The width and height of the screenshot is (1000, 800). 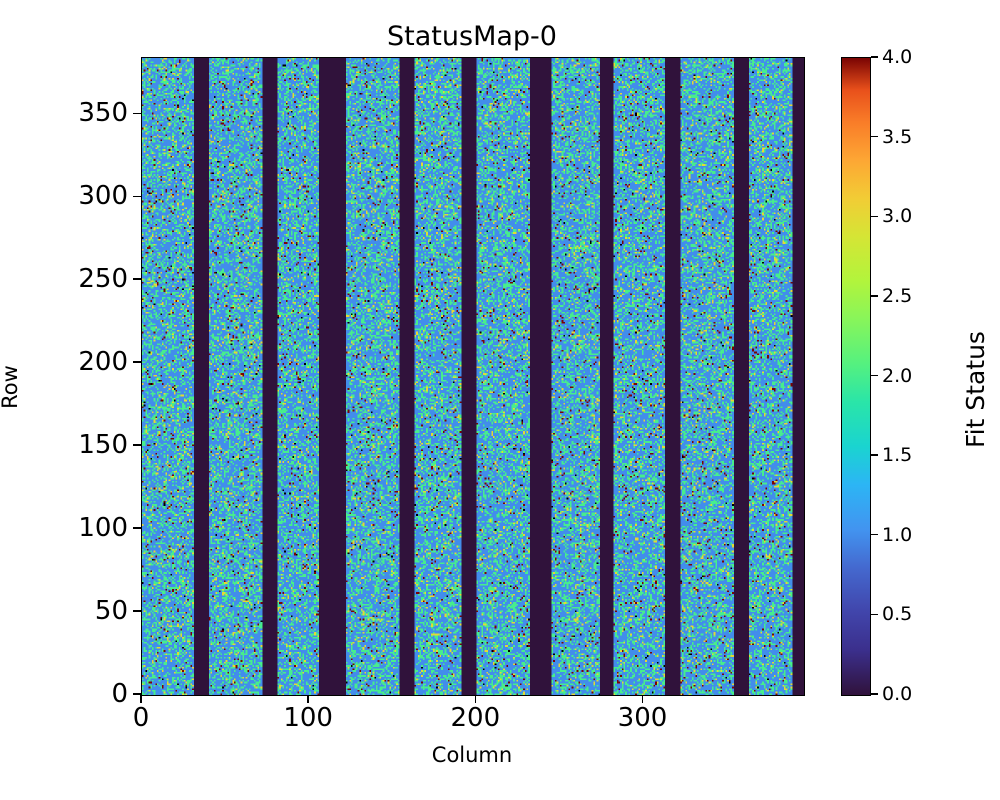 I want to click on colorbar-tick-label: 1.5, so click(x=897, y=455).